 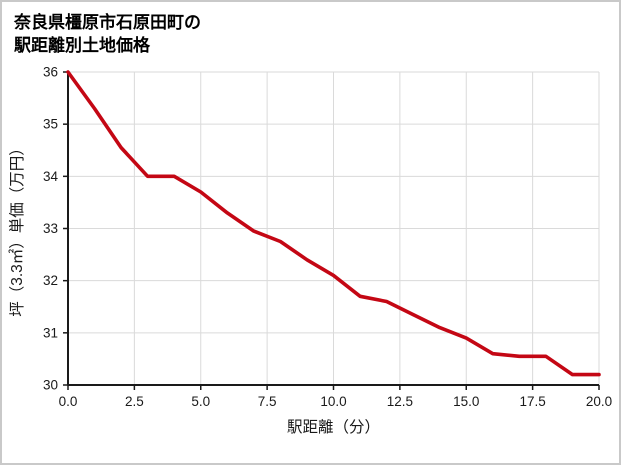 I want to click on chart-title: 奈良県橿原市石原田町の 駅距離別土地価格, so click(x=310, y=30).